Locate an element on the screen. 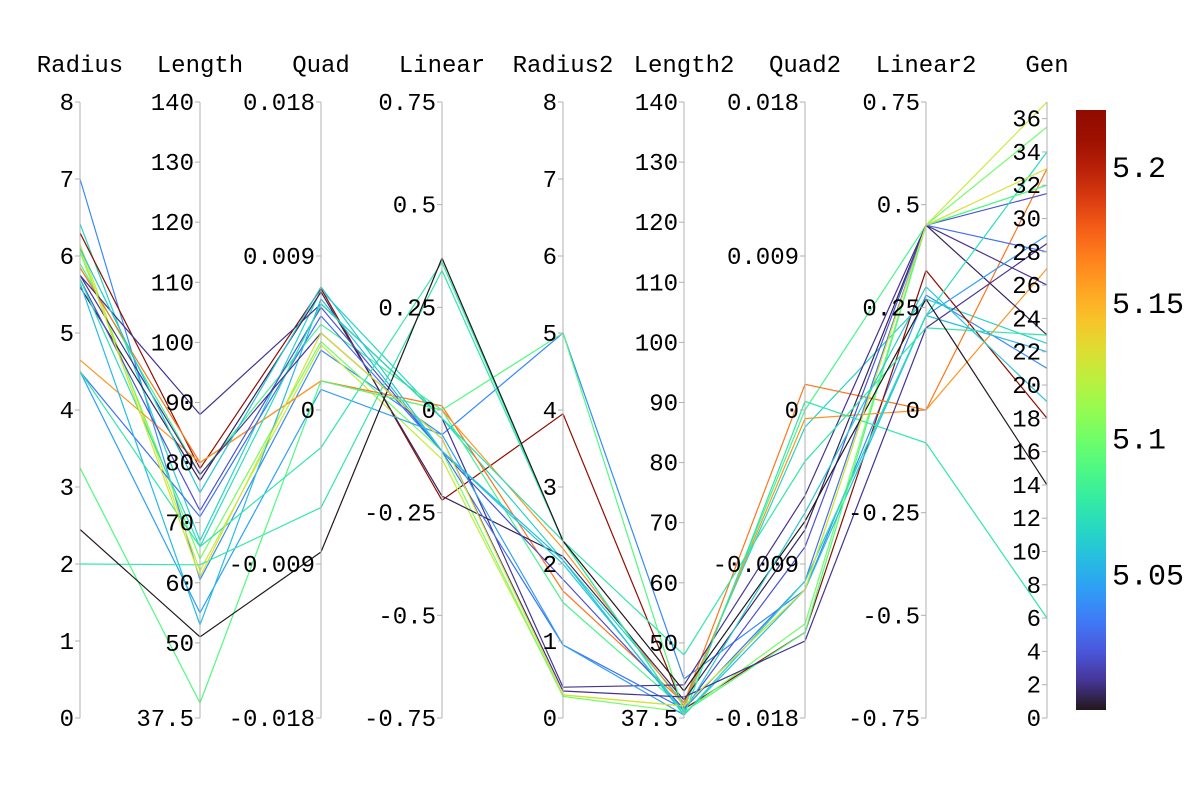 Image resolution: width=1200 pixels, height=800 pixels. tick-label: 32 is located at coordinates (1026, 187).